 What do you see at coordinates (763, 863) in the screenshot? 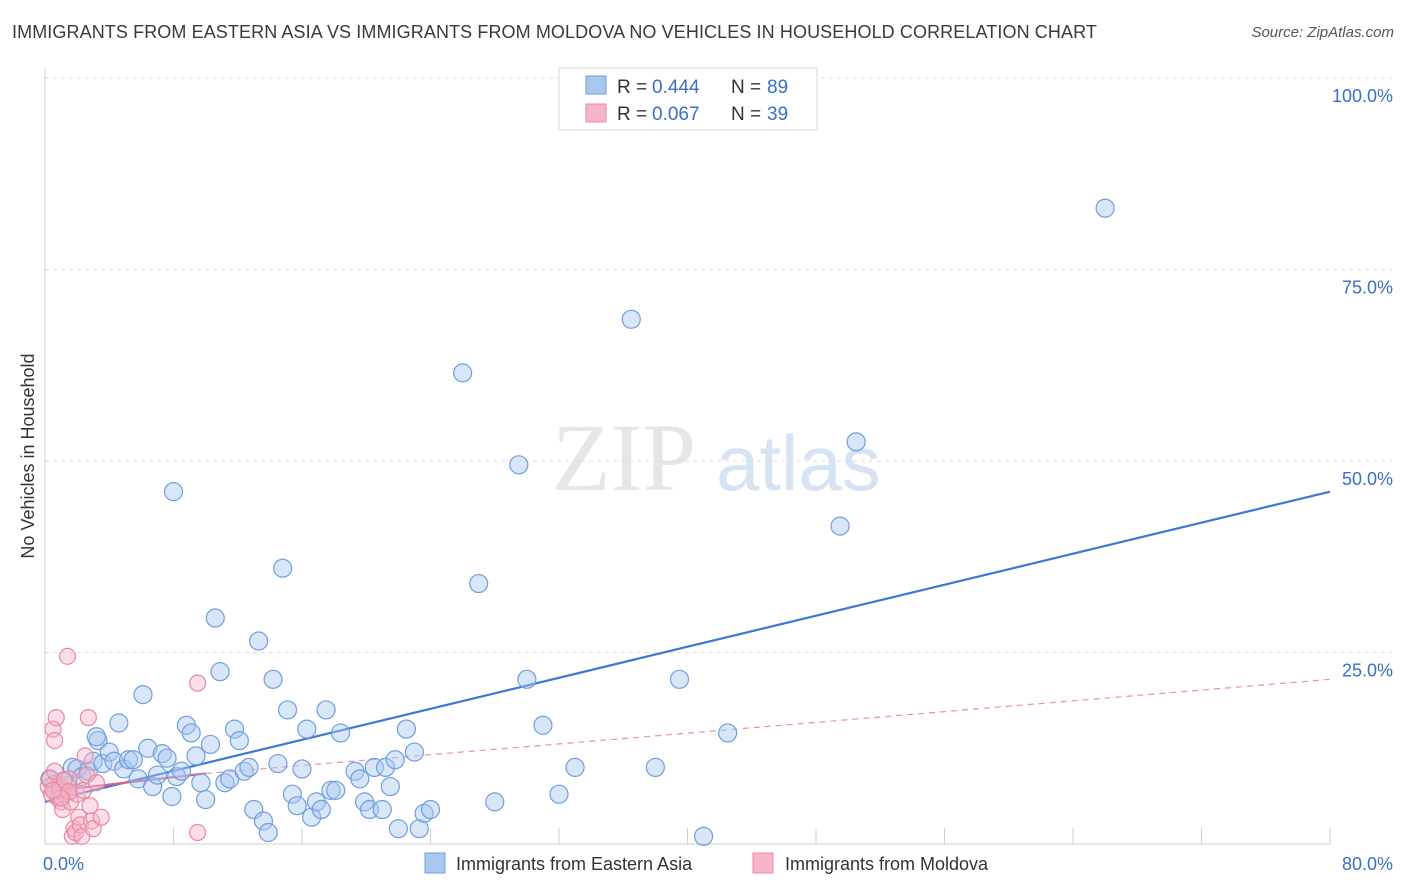
I see `bottom-legend-swatch-pink` at bounding box center [763, 863].